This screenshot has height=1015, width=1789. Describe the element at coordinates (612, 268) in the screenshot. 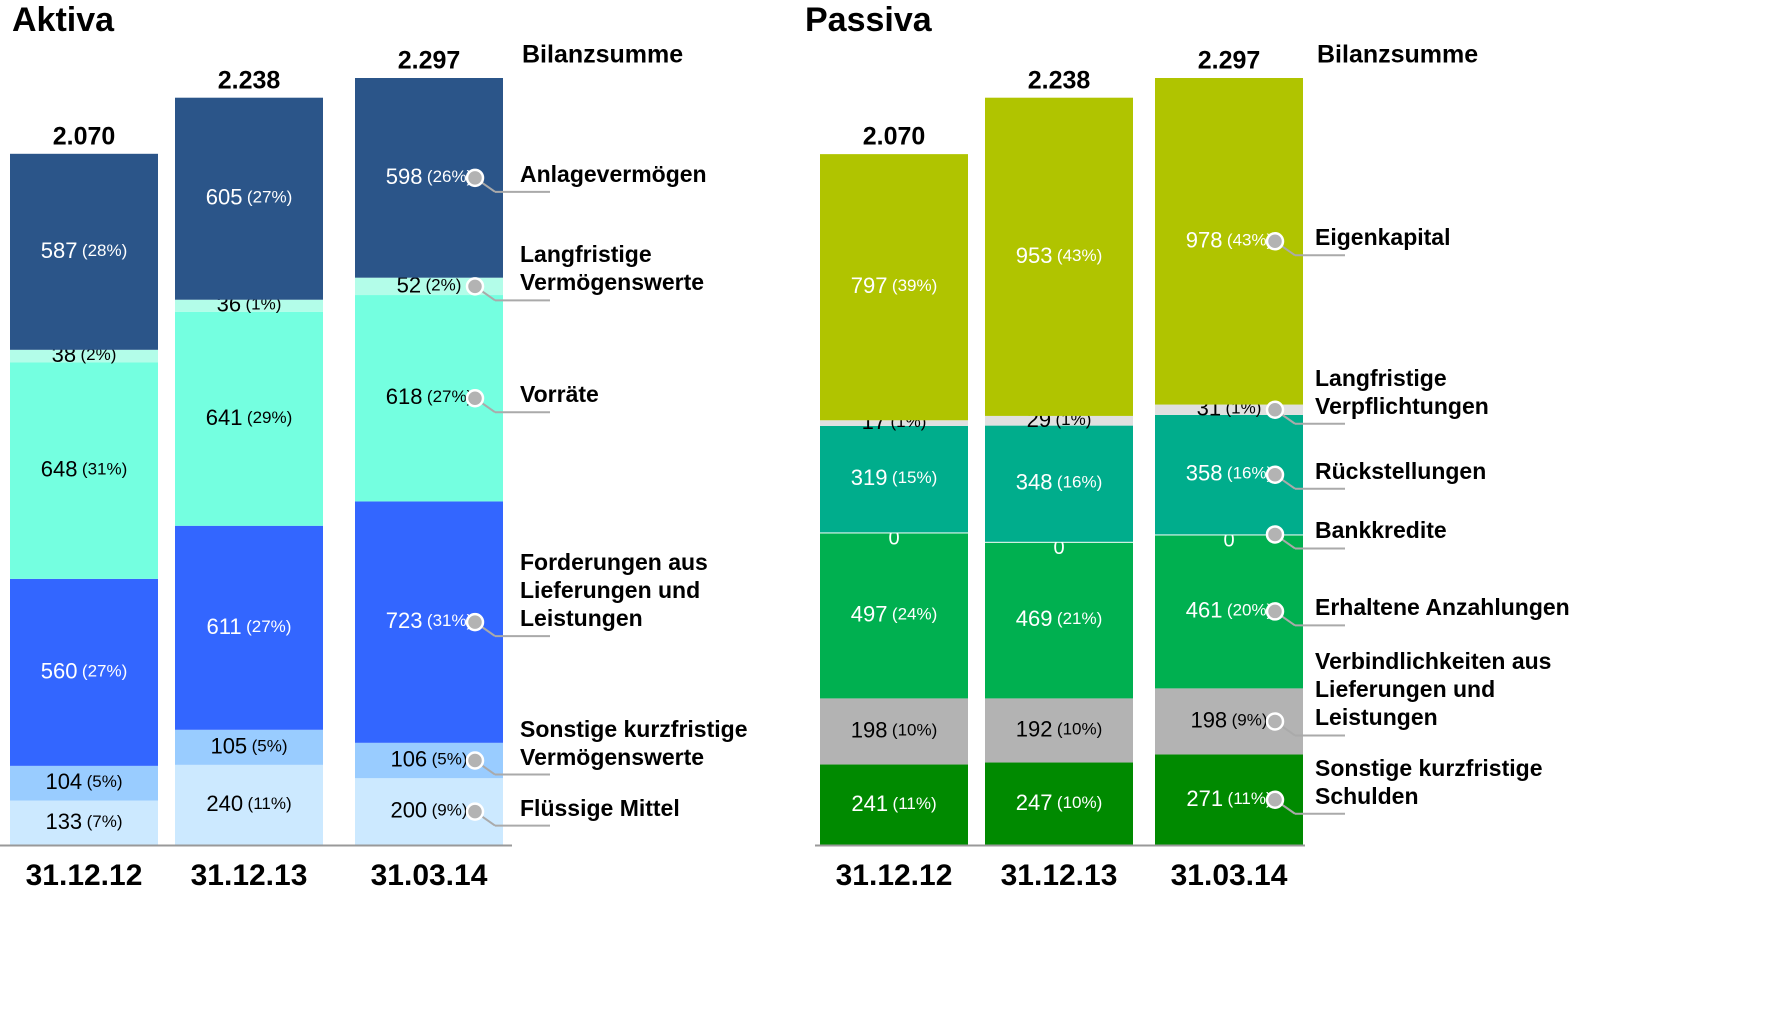

I see `legend-label: Langfristige Vermögenswerte` at that location.